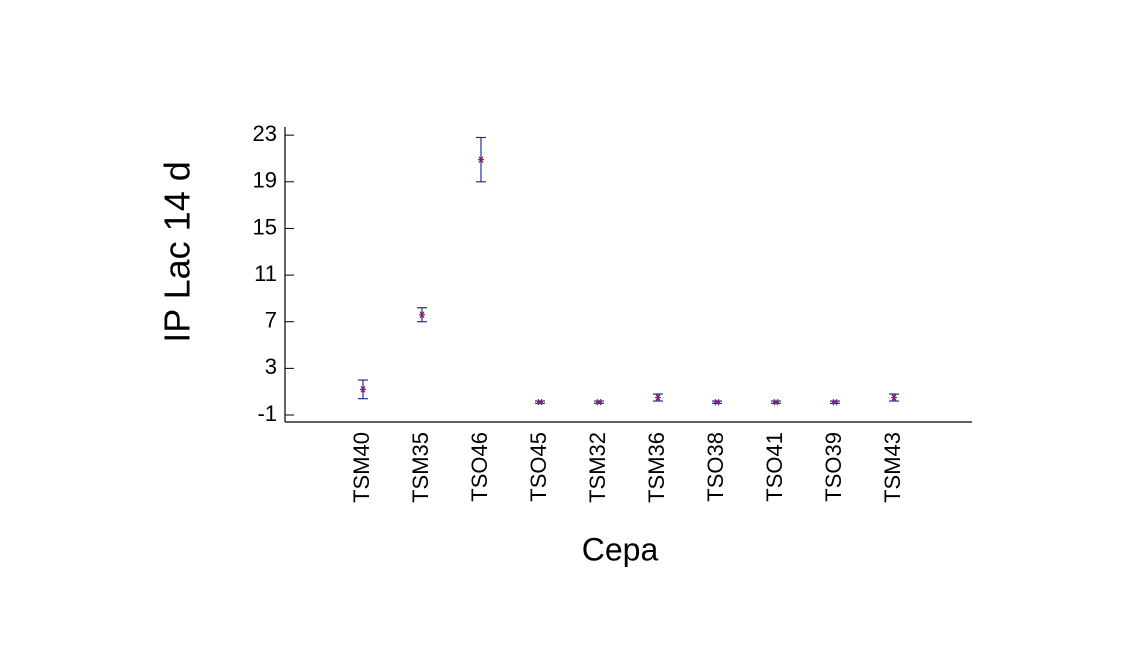 The width and height of the screenshot is (1134, 667). Describe the element at coordinates (265, 180) in the screenshot. I see `y-tick-label: 19` at that location.